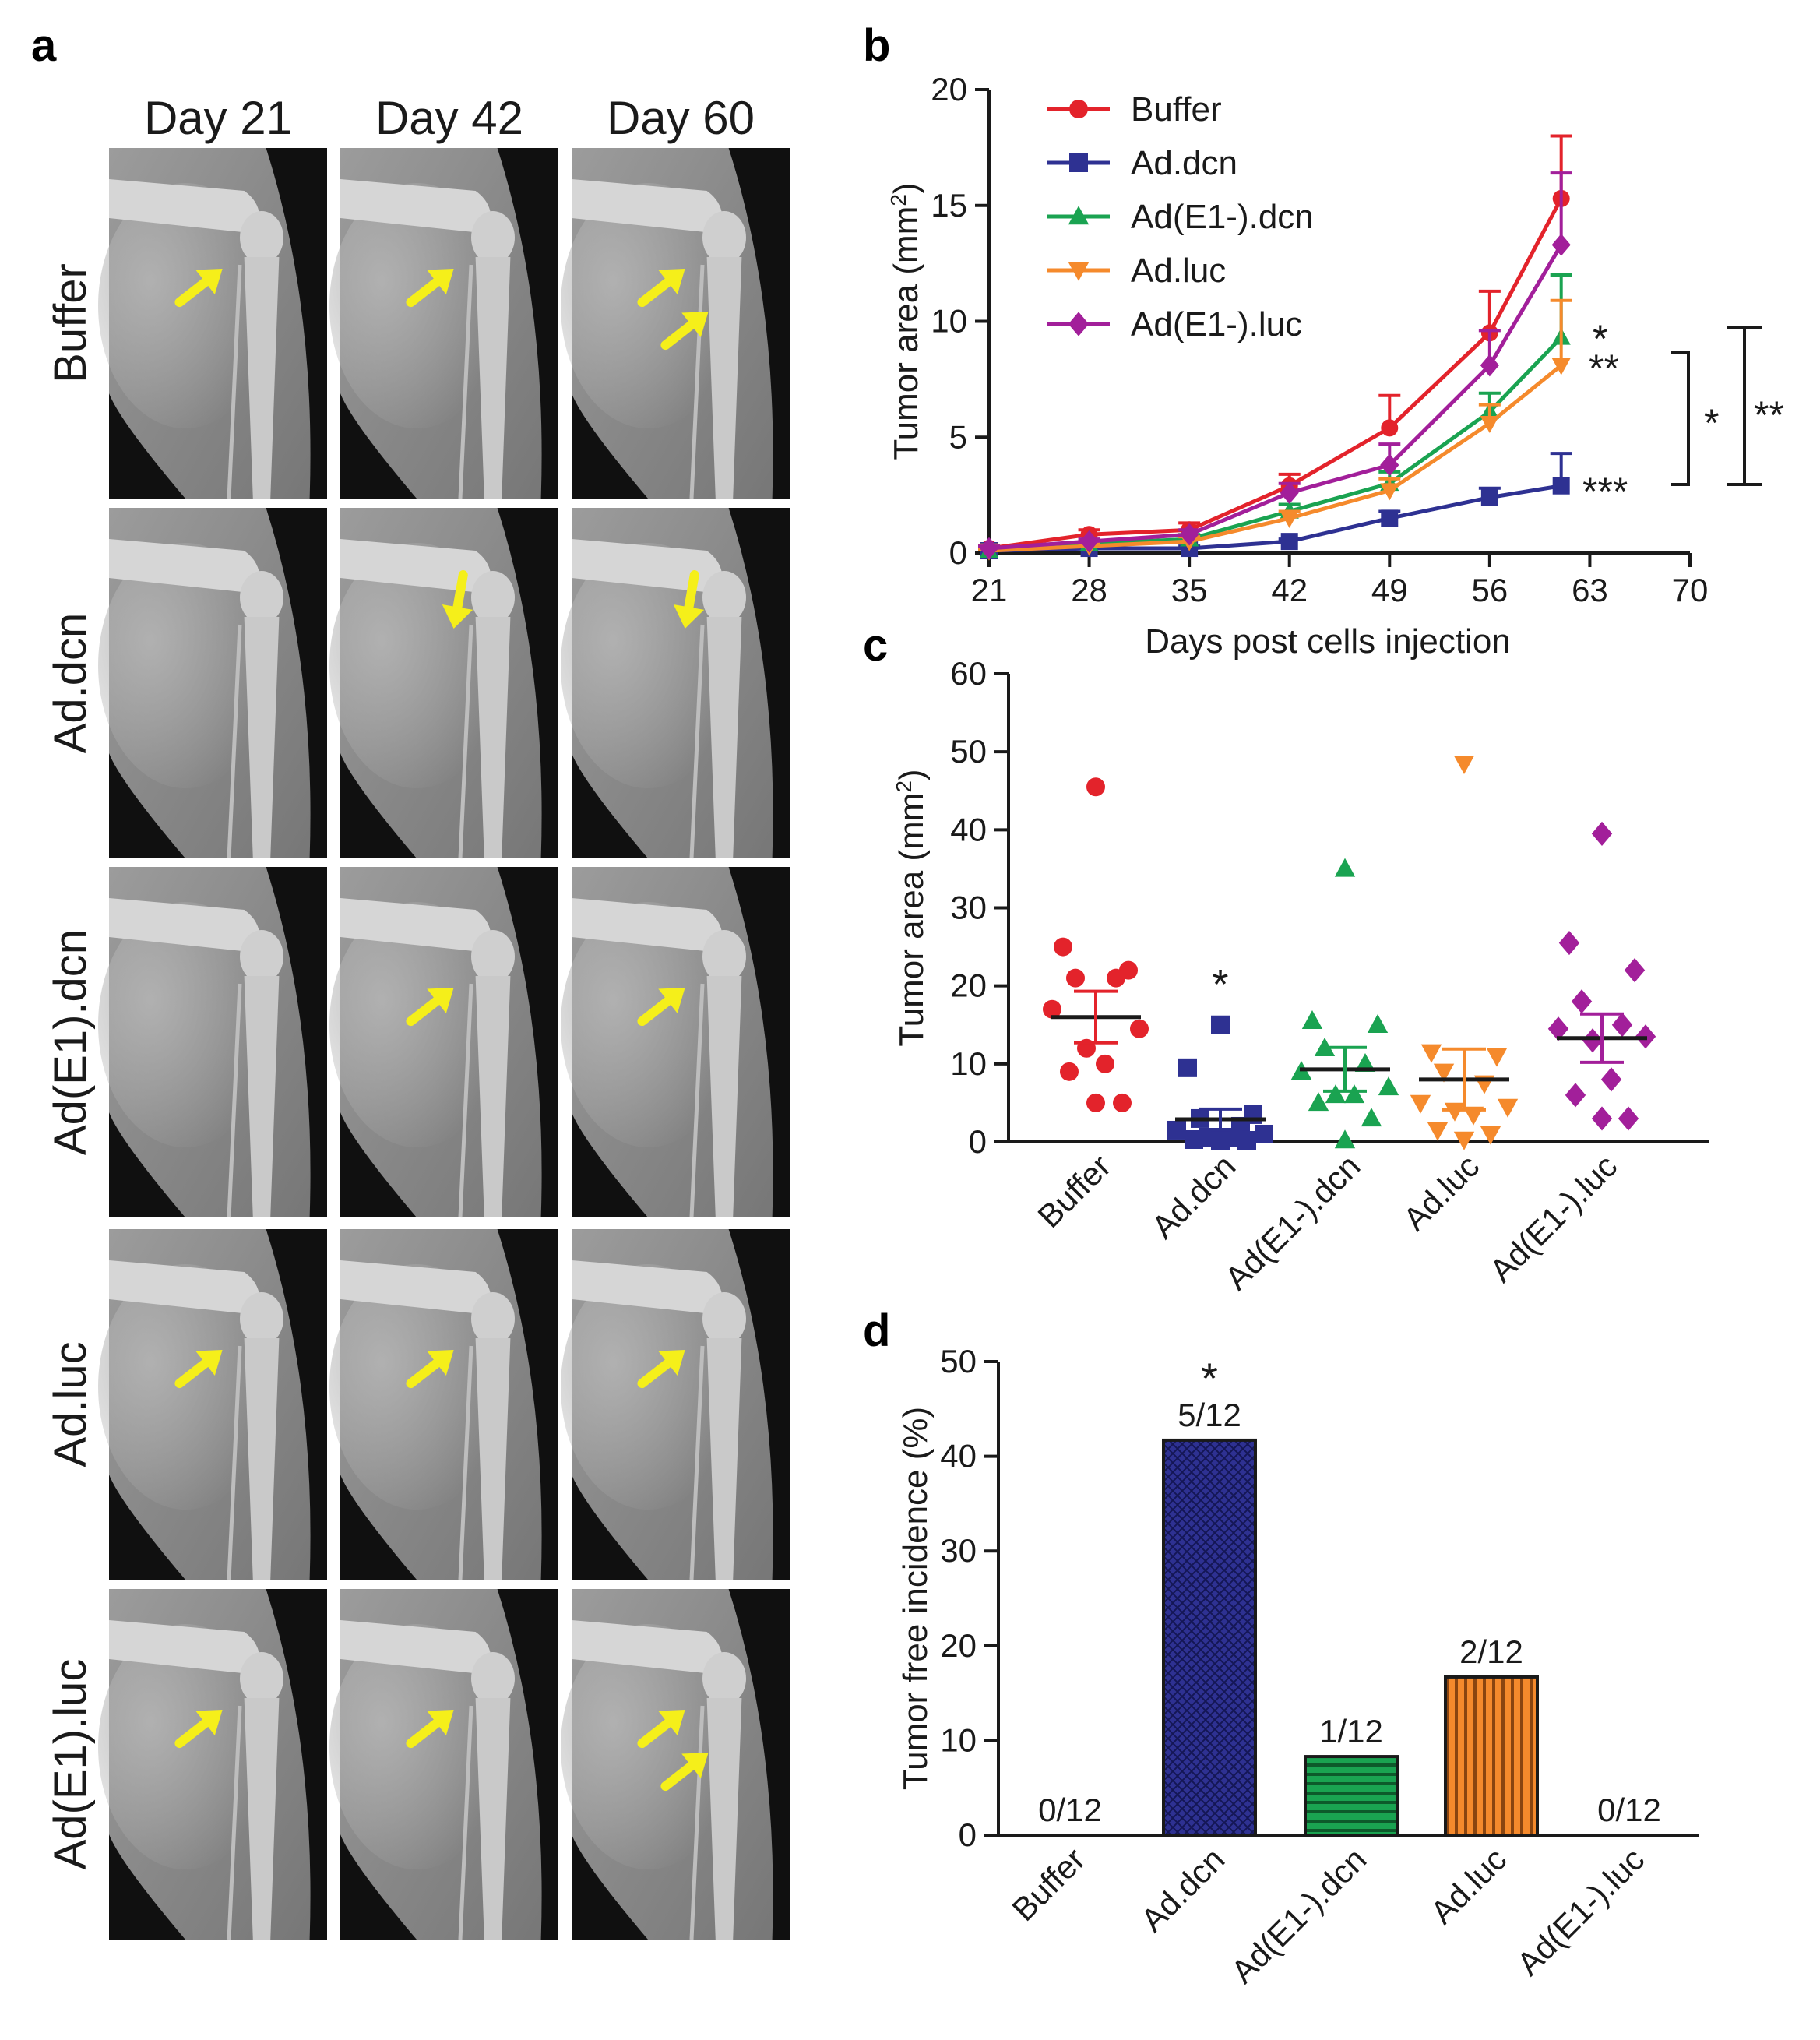 The height and width of the screenshot is (2040, 1820). I want to click on day-header: Day 42, so click(449, 118).